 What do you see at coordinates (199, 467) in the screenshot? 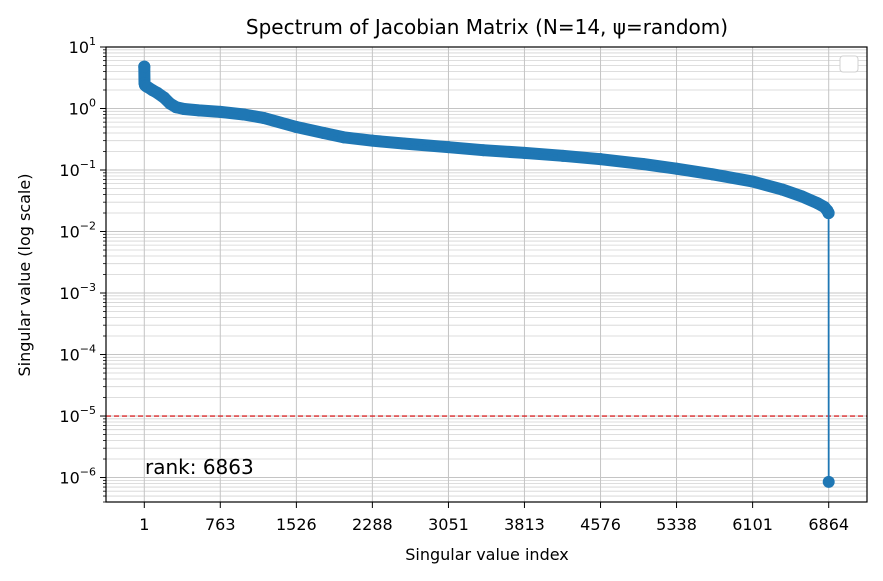
I see `rank-annotation: rank: 6863` at bounding box center [199, 467].